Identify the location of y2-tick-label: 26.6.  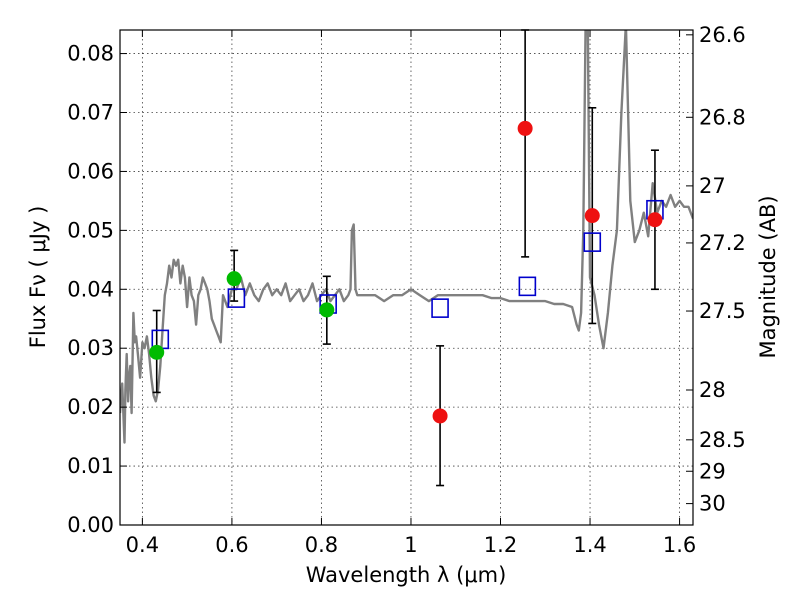
(722, 35).